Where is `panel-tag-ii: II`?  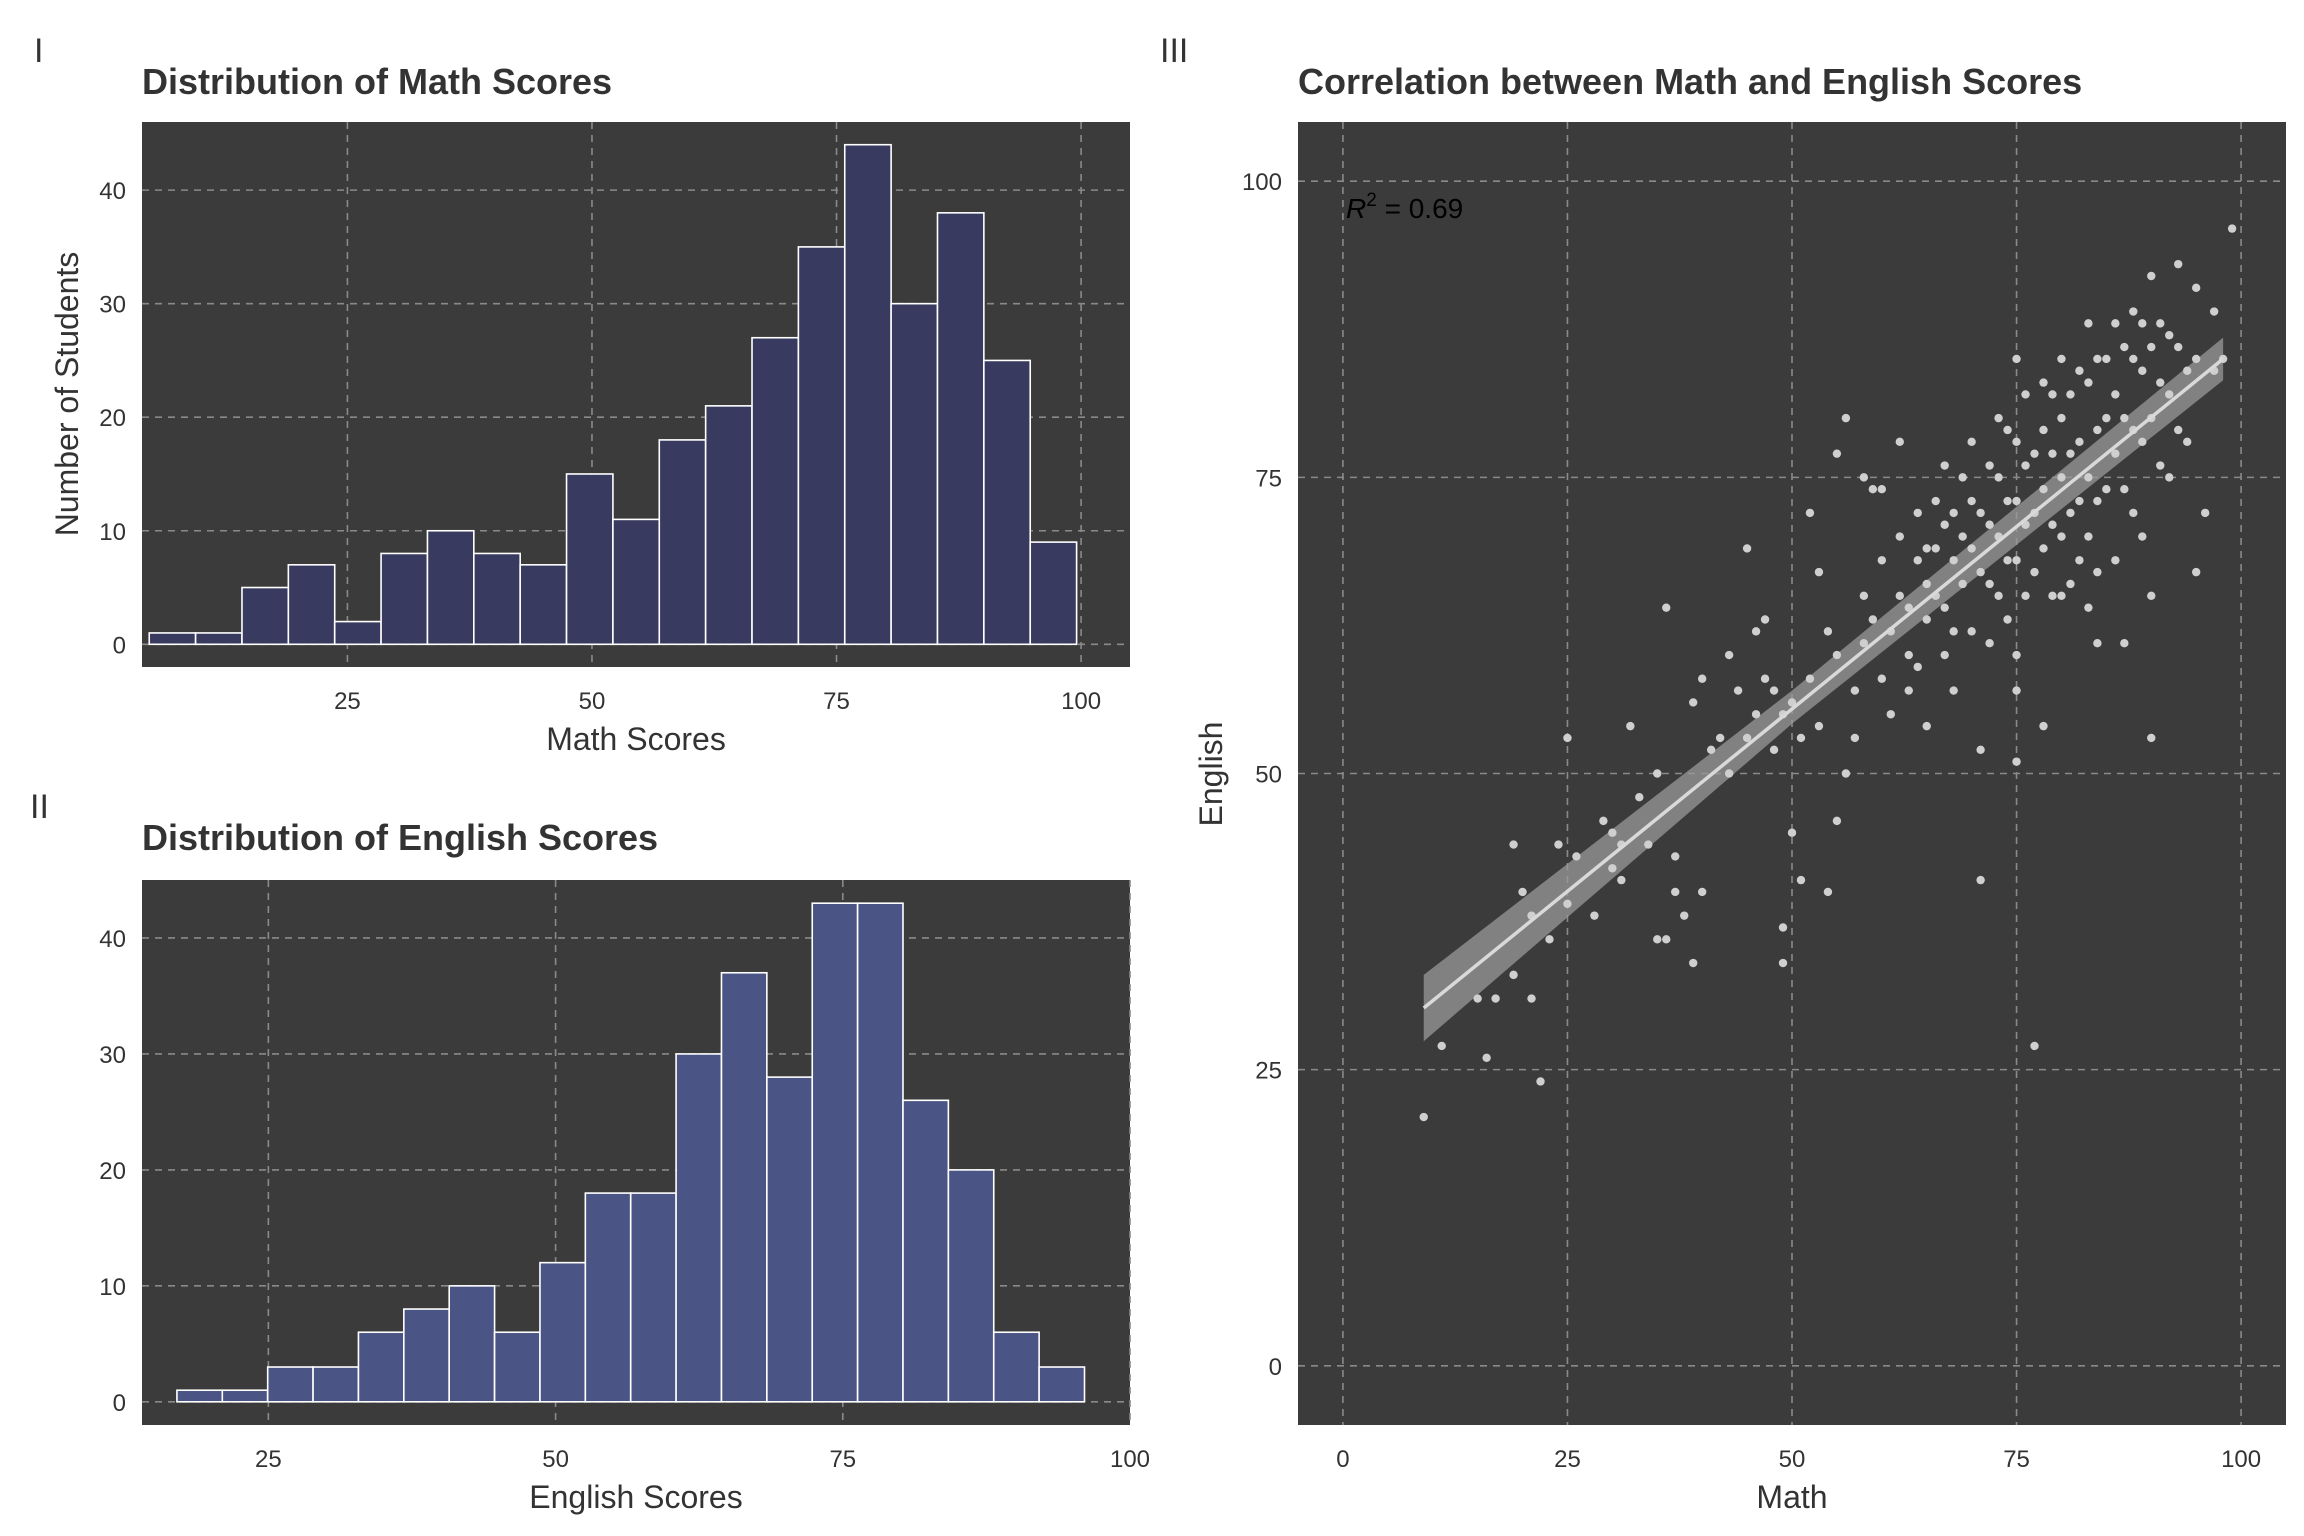 panel-tag-ii: II is located at coordinates (39, 807).